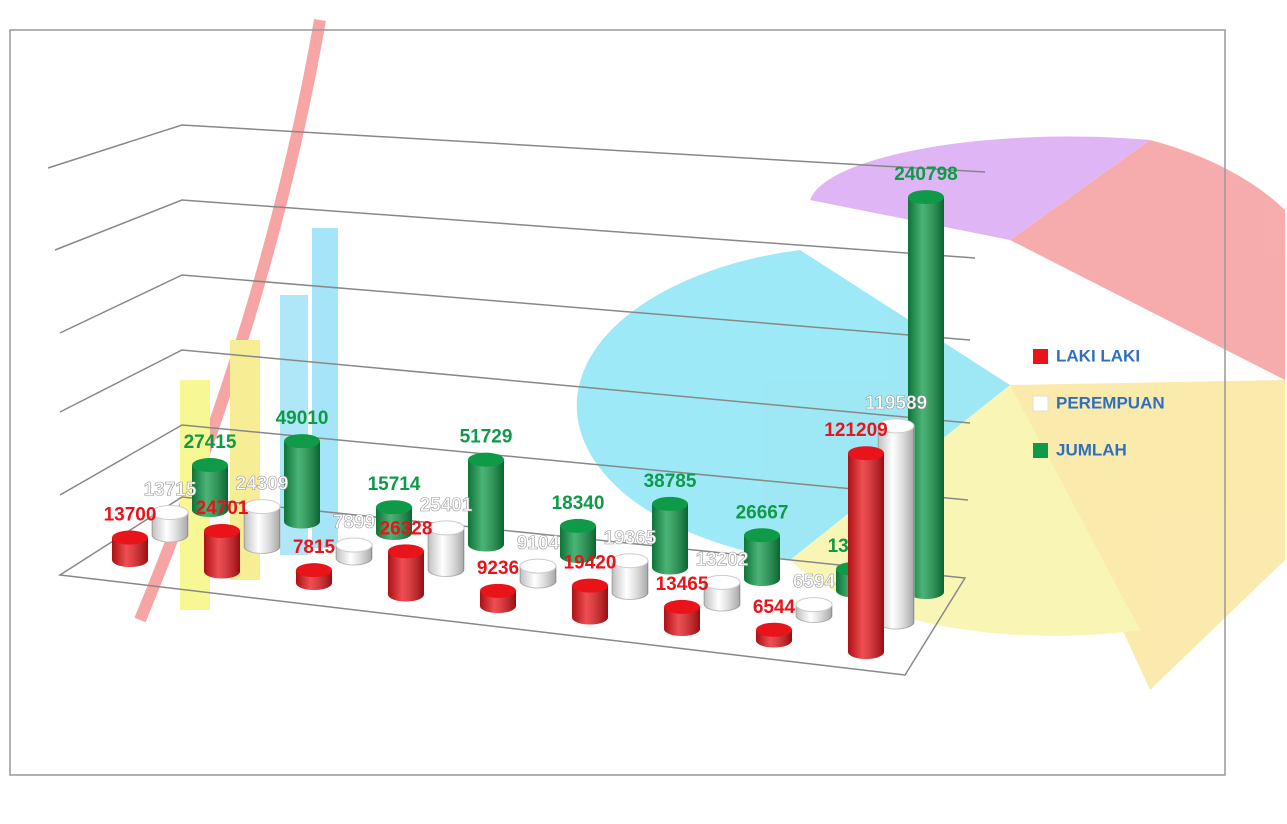 This screenshot has width=1287, height=824. Describe the element at coordinates (354, 522) in the screenshot. I see `value-label: 7899` at that location.